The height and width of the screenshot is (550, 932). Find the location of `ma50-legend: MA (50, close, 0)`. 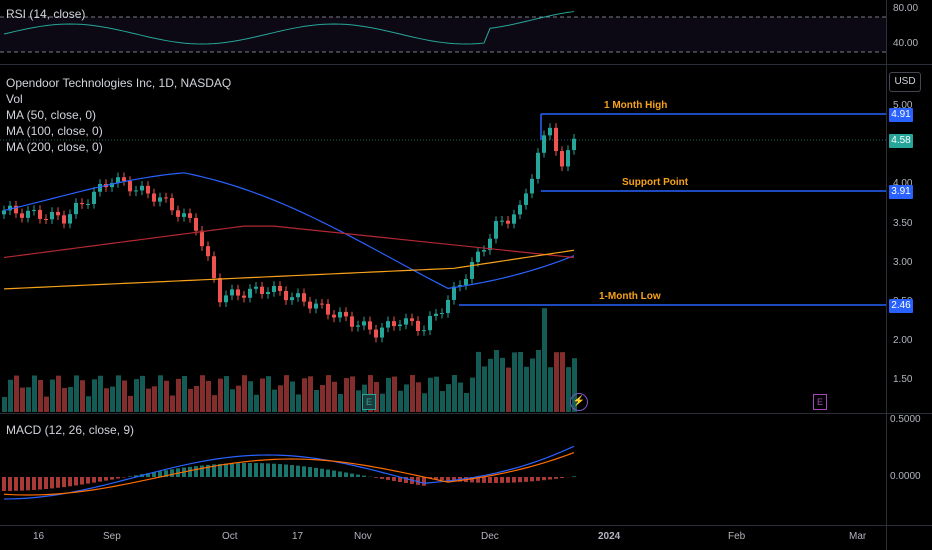

ma50-legend: MA (50, close, 0) is located at coordinates (51, 115).